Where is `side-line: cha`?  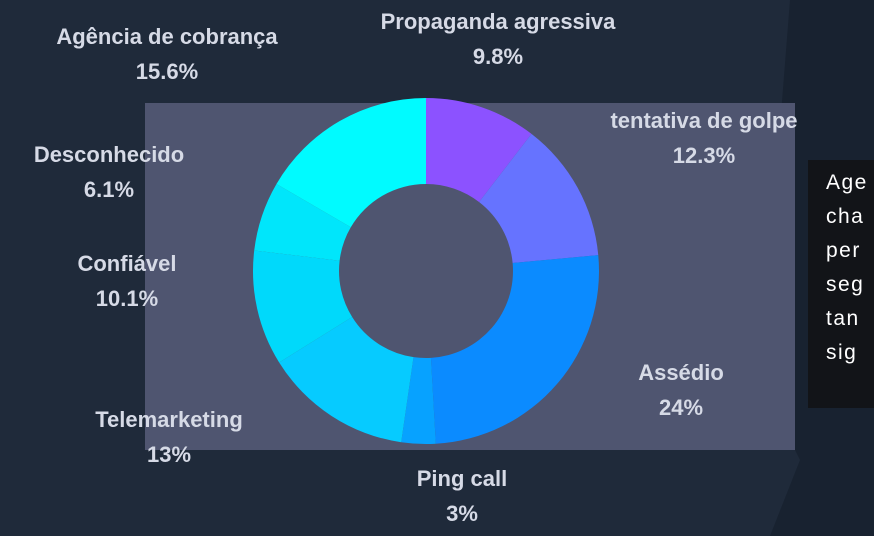
side-line: cha is located at coordinates (845, 216).